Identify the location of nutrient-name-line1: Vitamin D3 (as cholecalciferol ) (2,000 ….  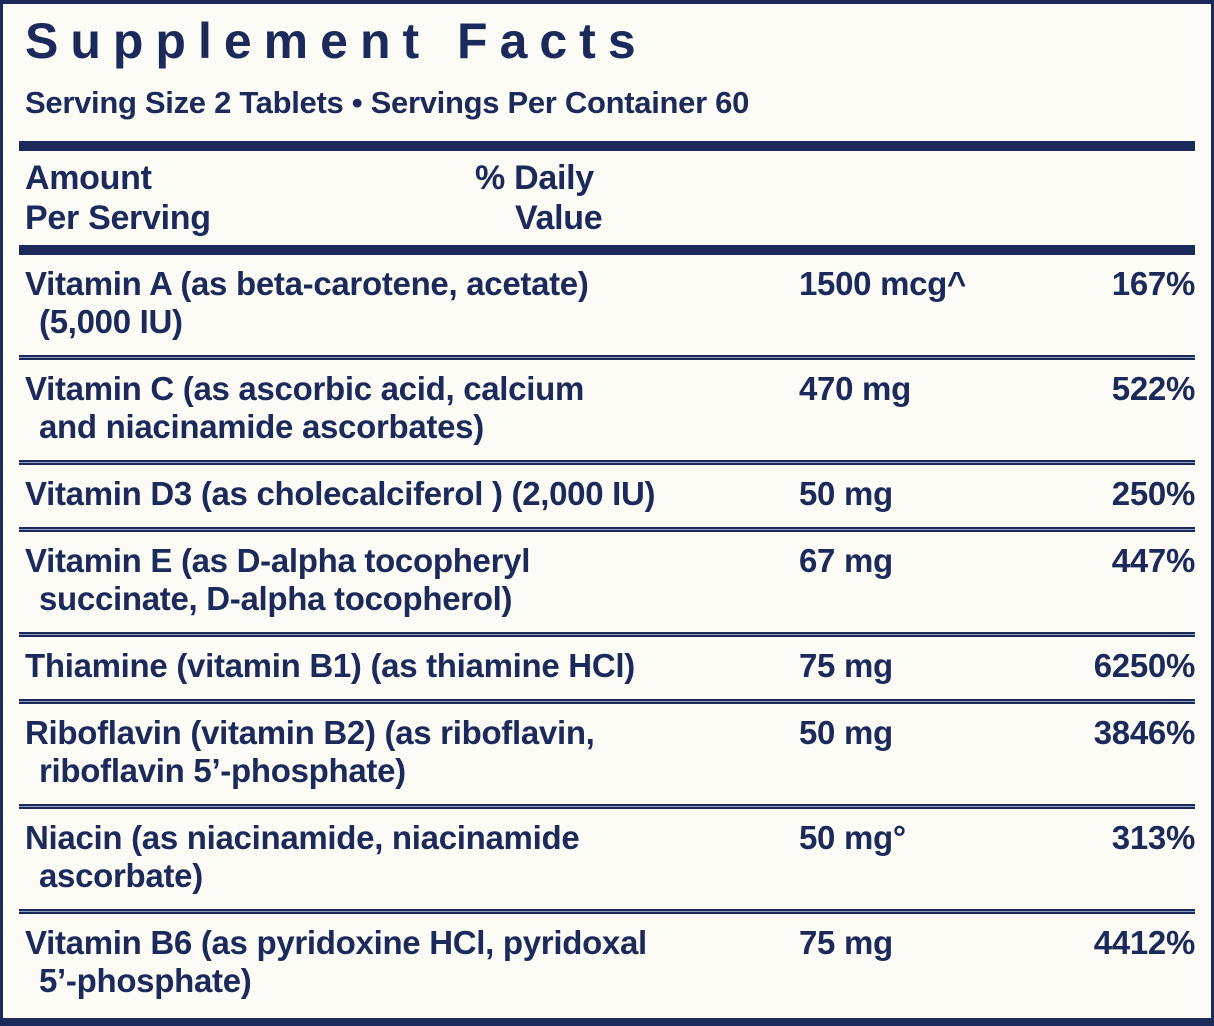
(340, 493).